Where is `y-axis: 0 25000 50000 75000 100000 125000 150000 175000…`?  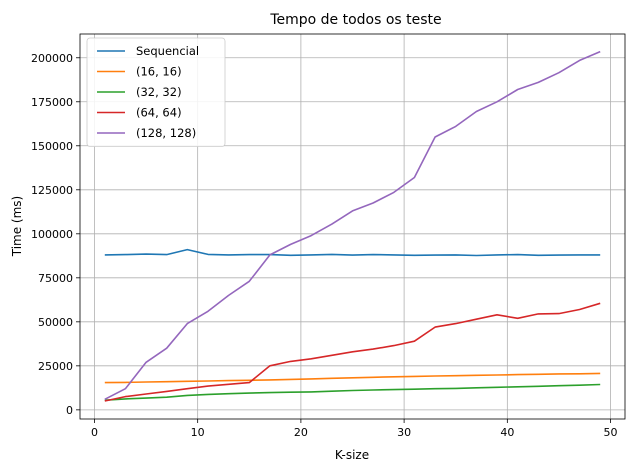 y-axis: 0 25000 50000 75000 100000 125000 150000 175000… is located at coordinates (55, 234).